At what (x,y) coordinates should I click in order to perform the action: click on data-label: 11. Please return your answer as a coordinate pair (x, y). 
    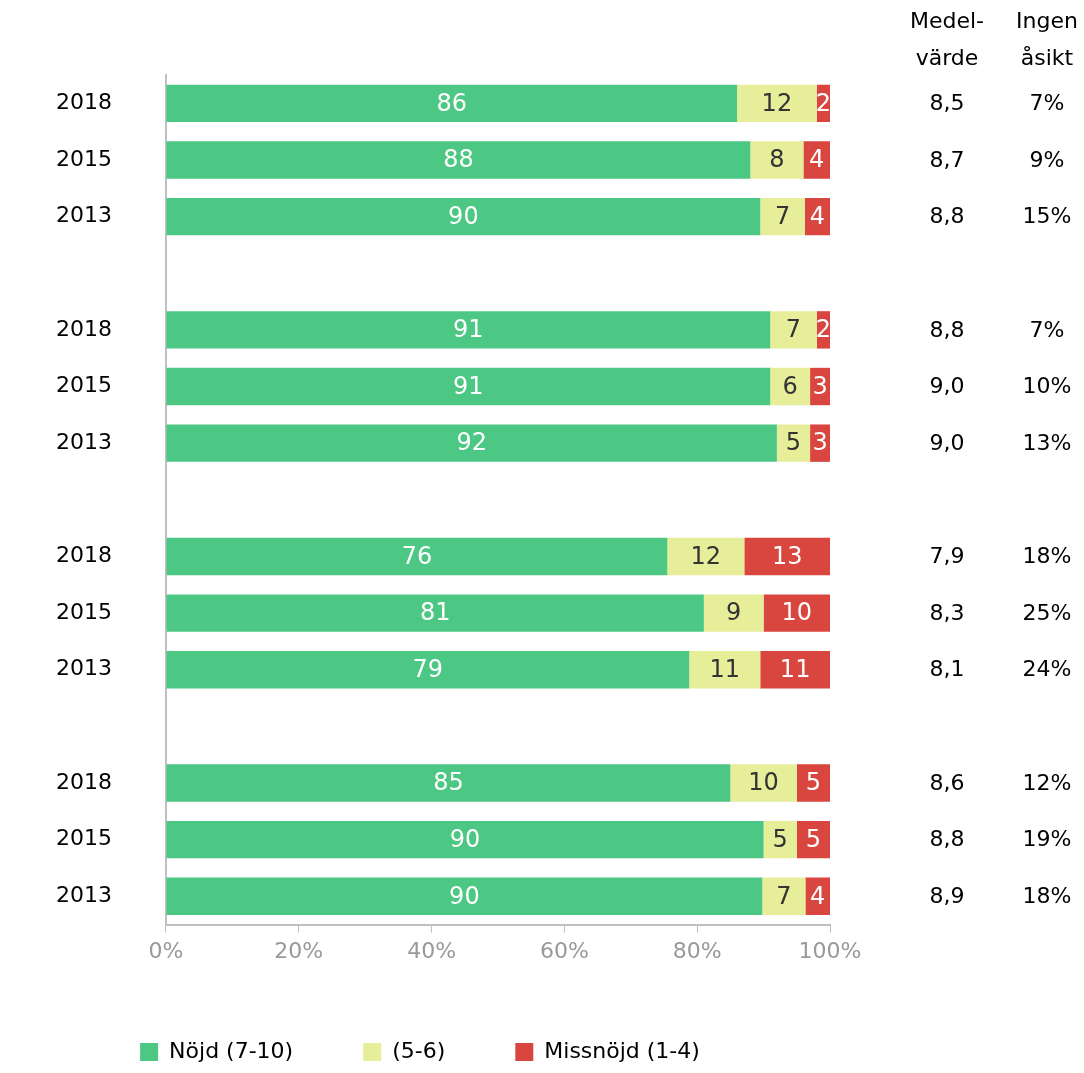
    Looking at the image, I should click on (795, 668).